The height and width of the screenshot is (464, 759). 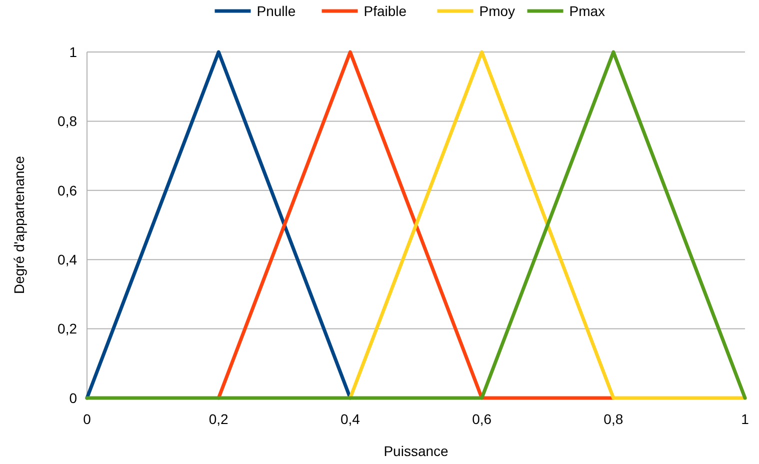 I want to click on y-tick-label: 0,4, so click(x=68, y=260).